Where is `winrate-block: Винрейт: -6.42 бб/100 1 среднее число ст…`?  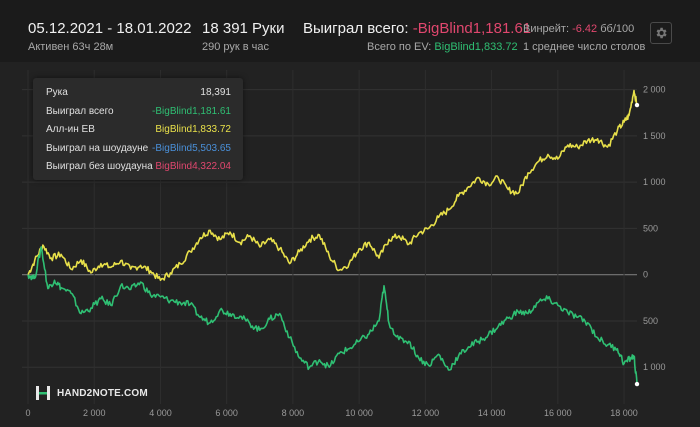
winrate-block: Винрейт: -6.42 бб/100 1 среднее число ст… is located at coordinates (584, 36).